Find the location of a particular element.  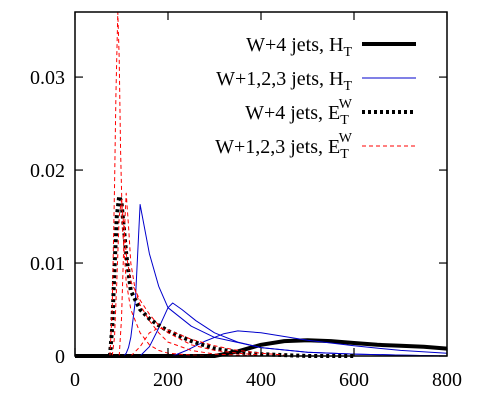

legend-label-2: W+4 jets, ETW is located at coordinates (299, 112).